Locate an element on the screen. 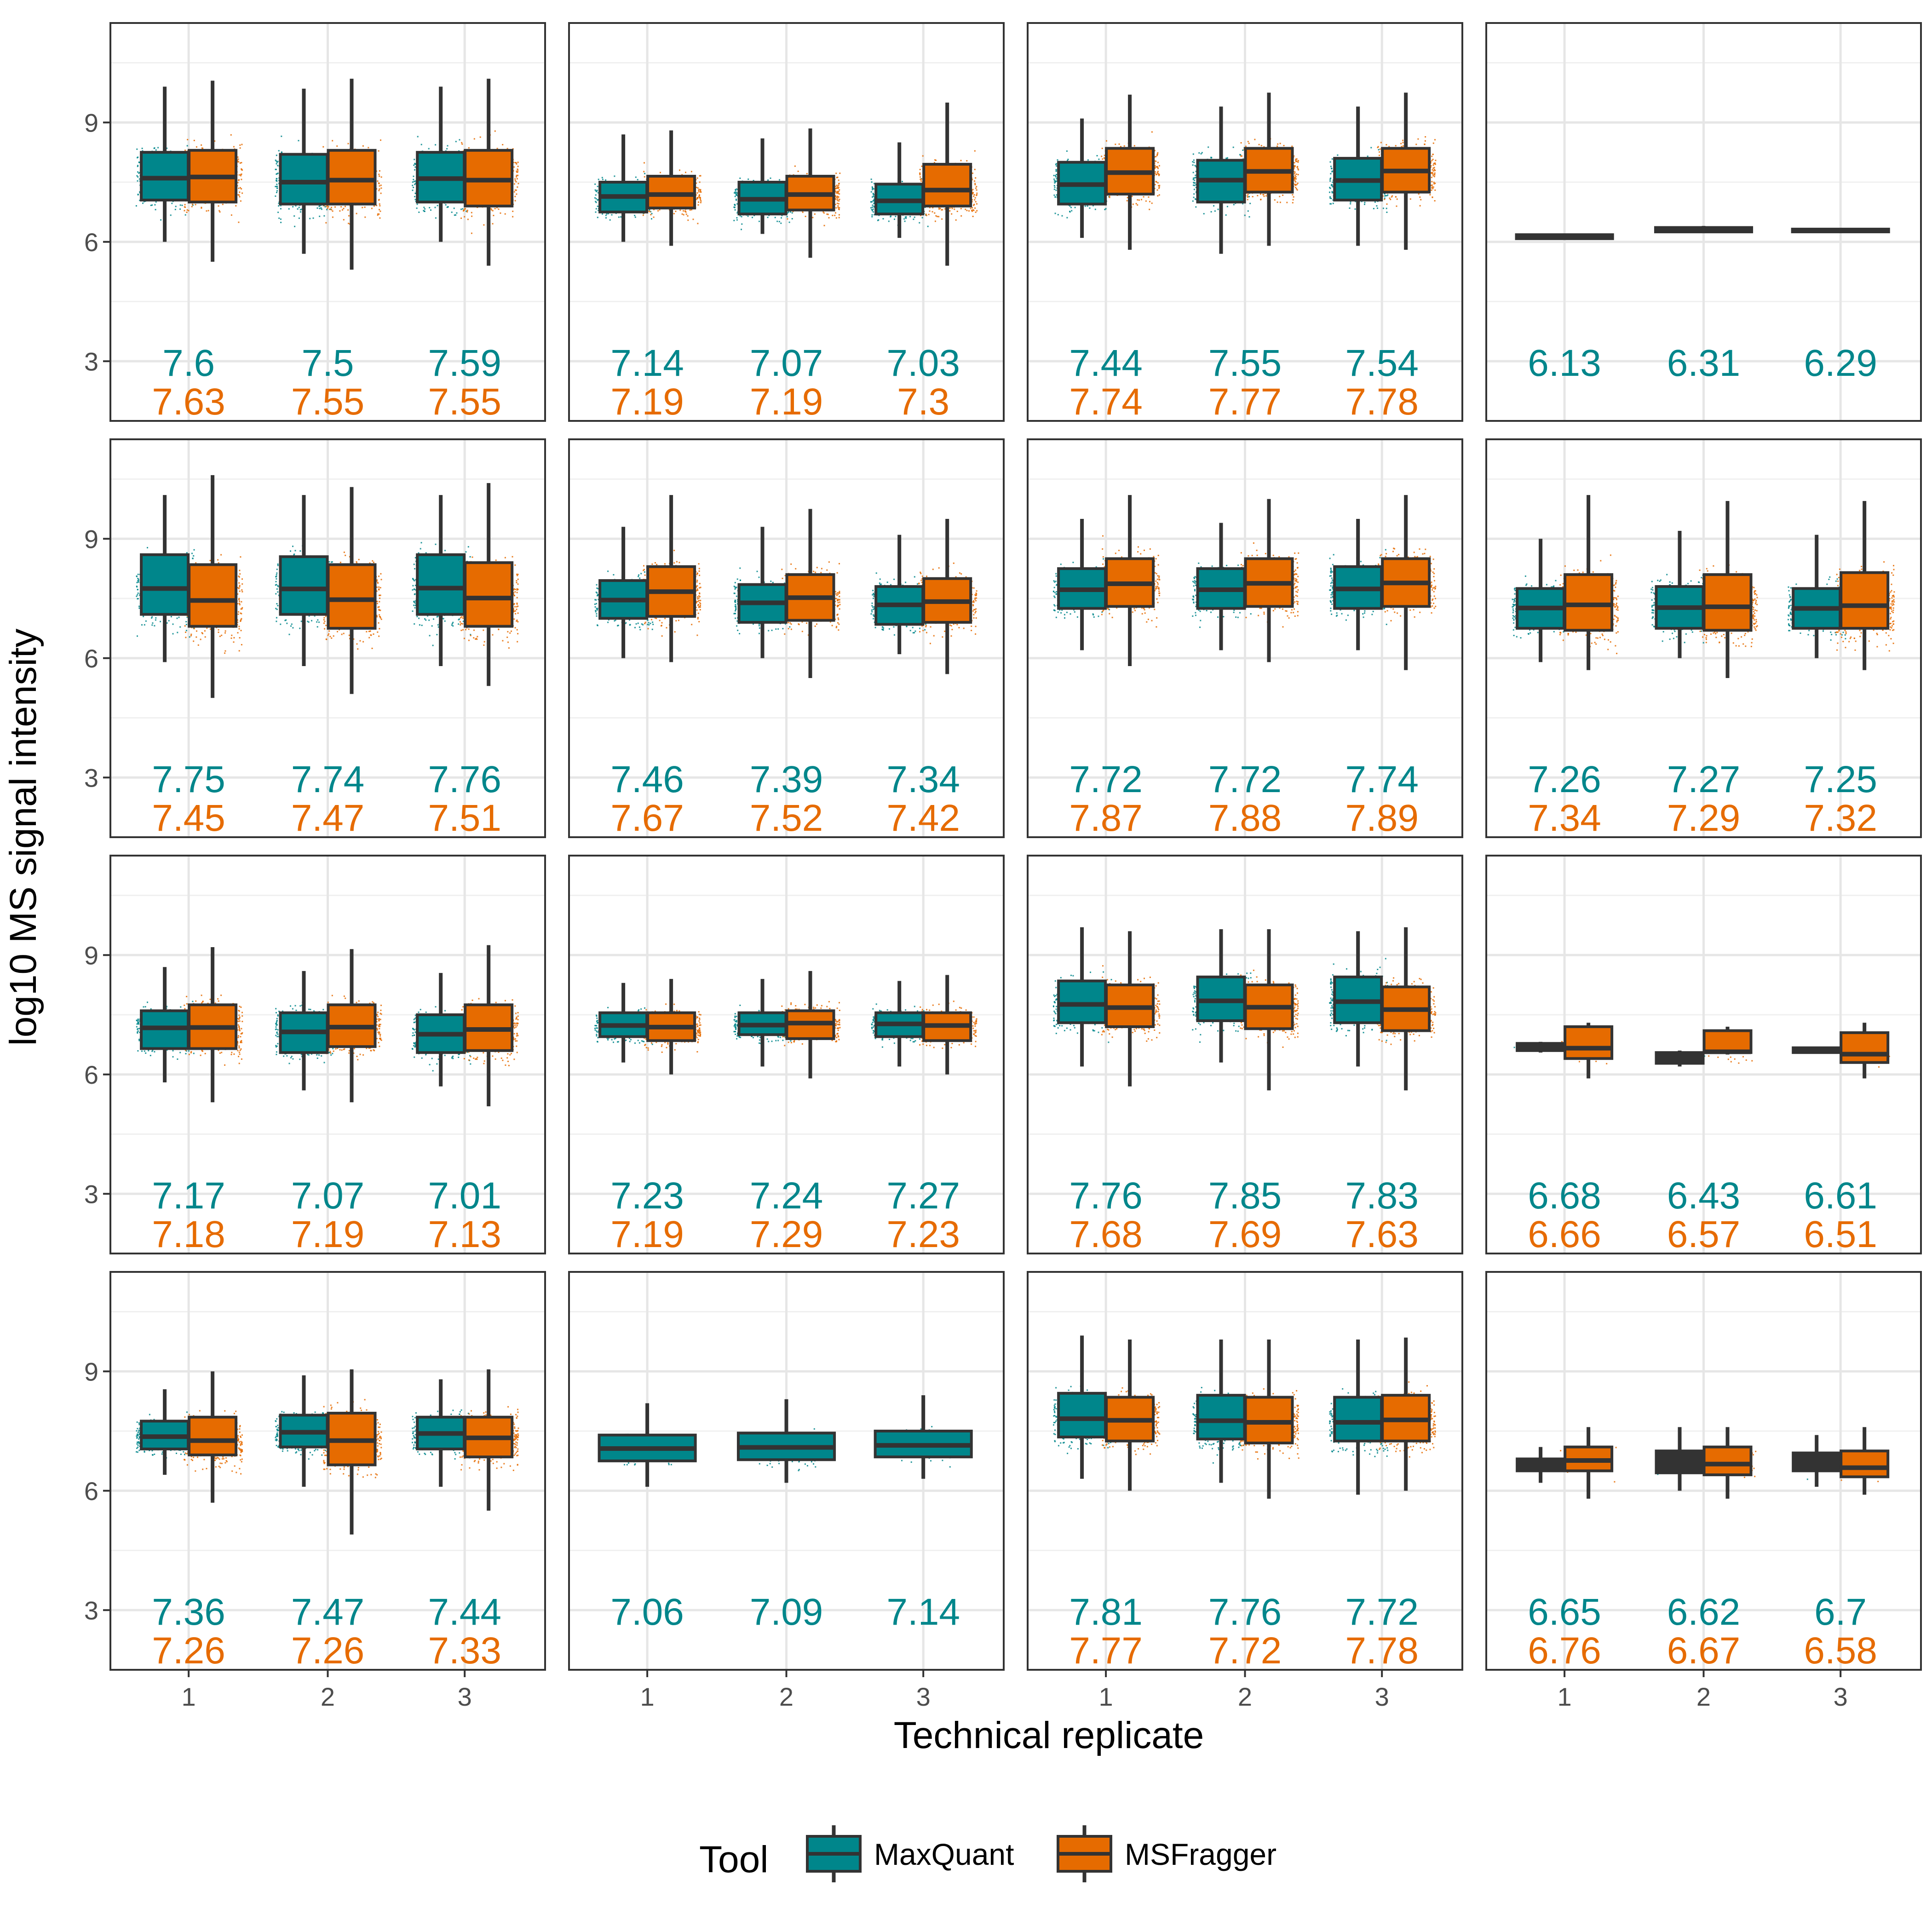  panel-2: 7.147.197.077.197.037.3 is located at coordinates (786, 222).